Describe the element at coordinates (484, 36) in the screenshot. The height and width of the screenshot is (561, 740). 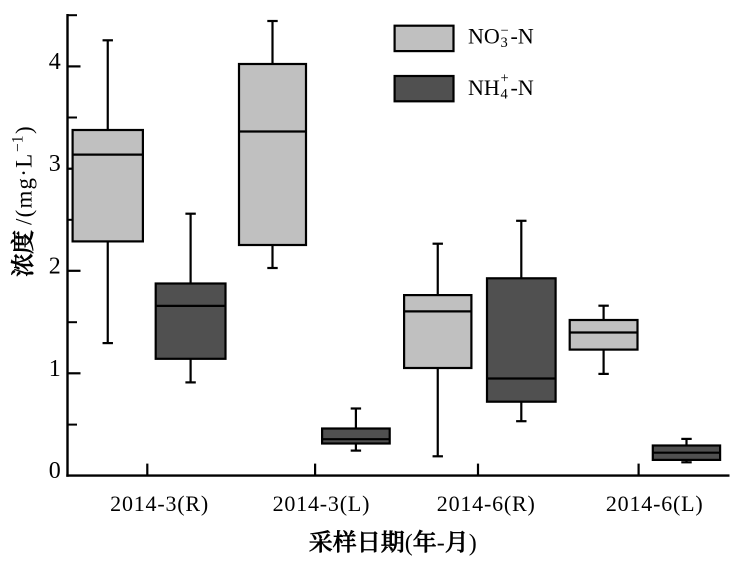
I see `svg-text: NO` at that location.